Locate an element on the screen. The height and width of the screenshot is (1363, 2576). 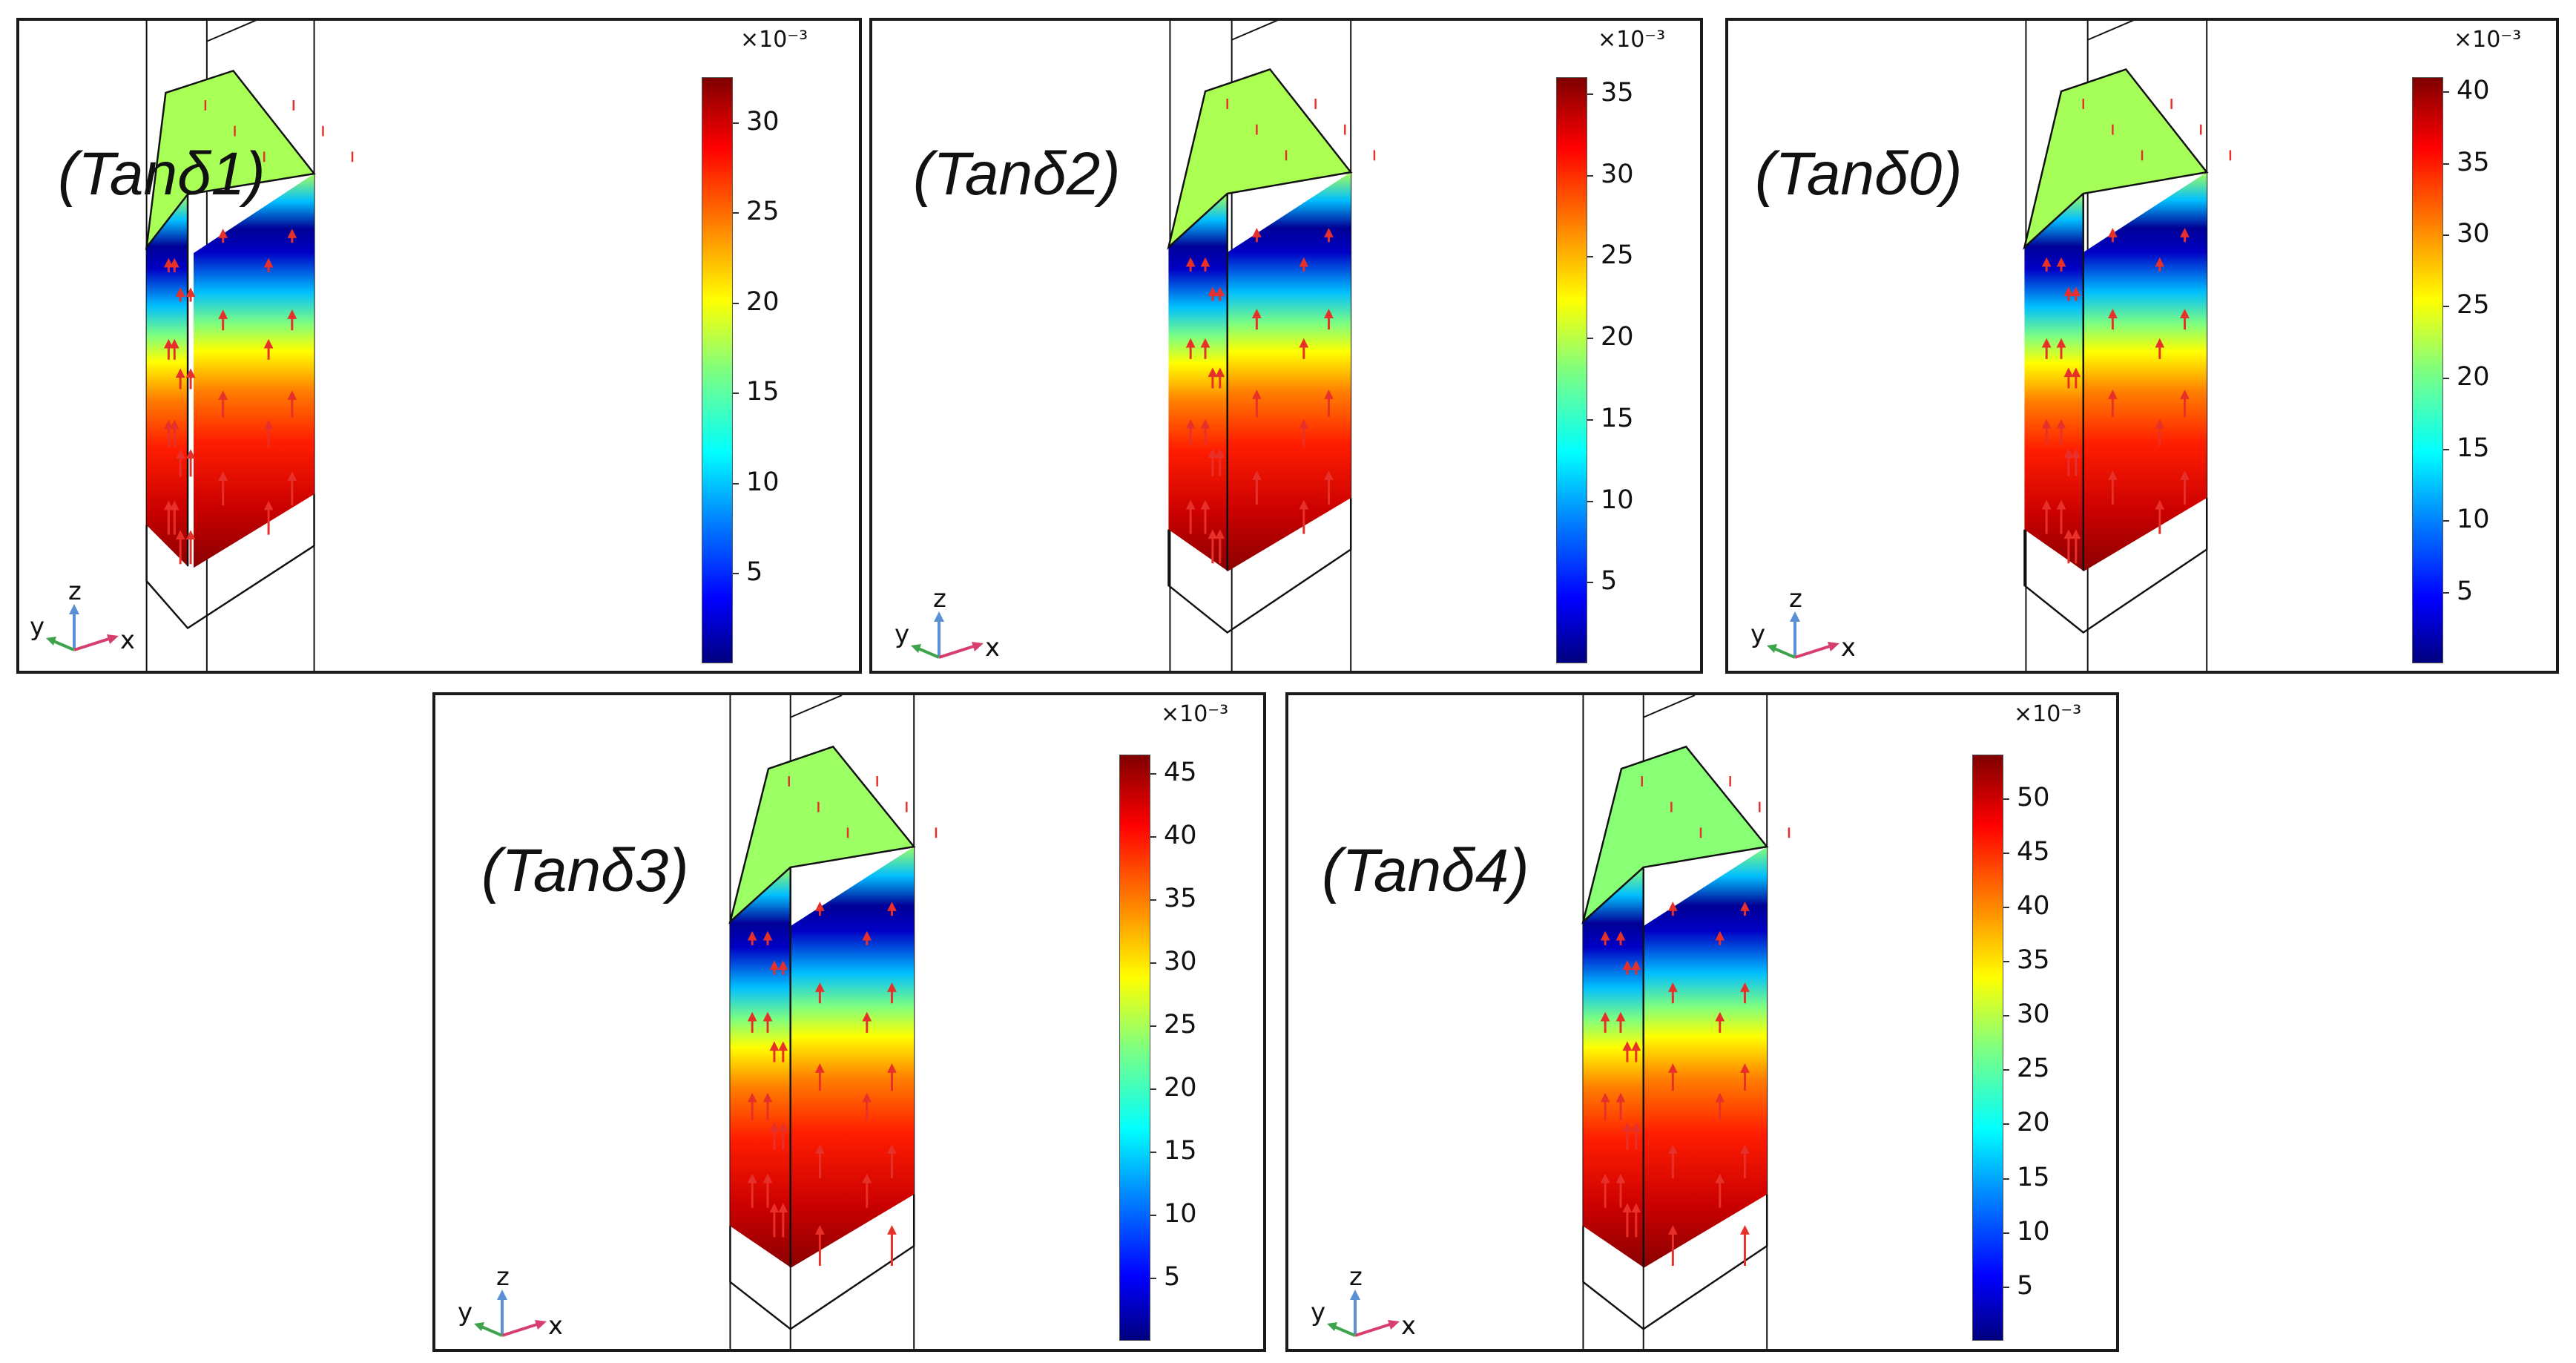
y-axis is located at coordinates (64, 645).